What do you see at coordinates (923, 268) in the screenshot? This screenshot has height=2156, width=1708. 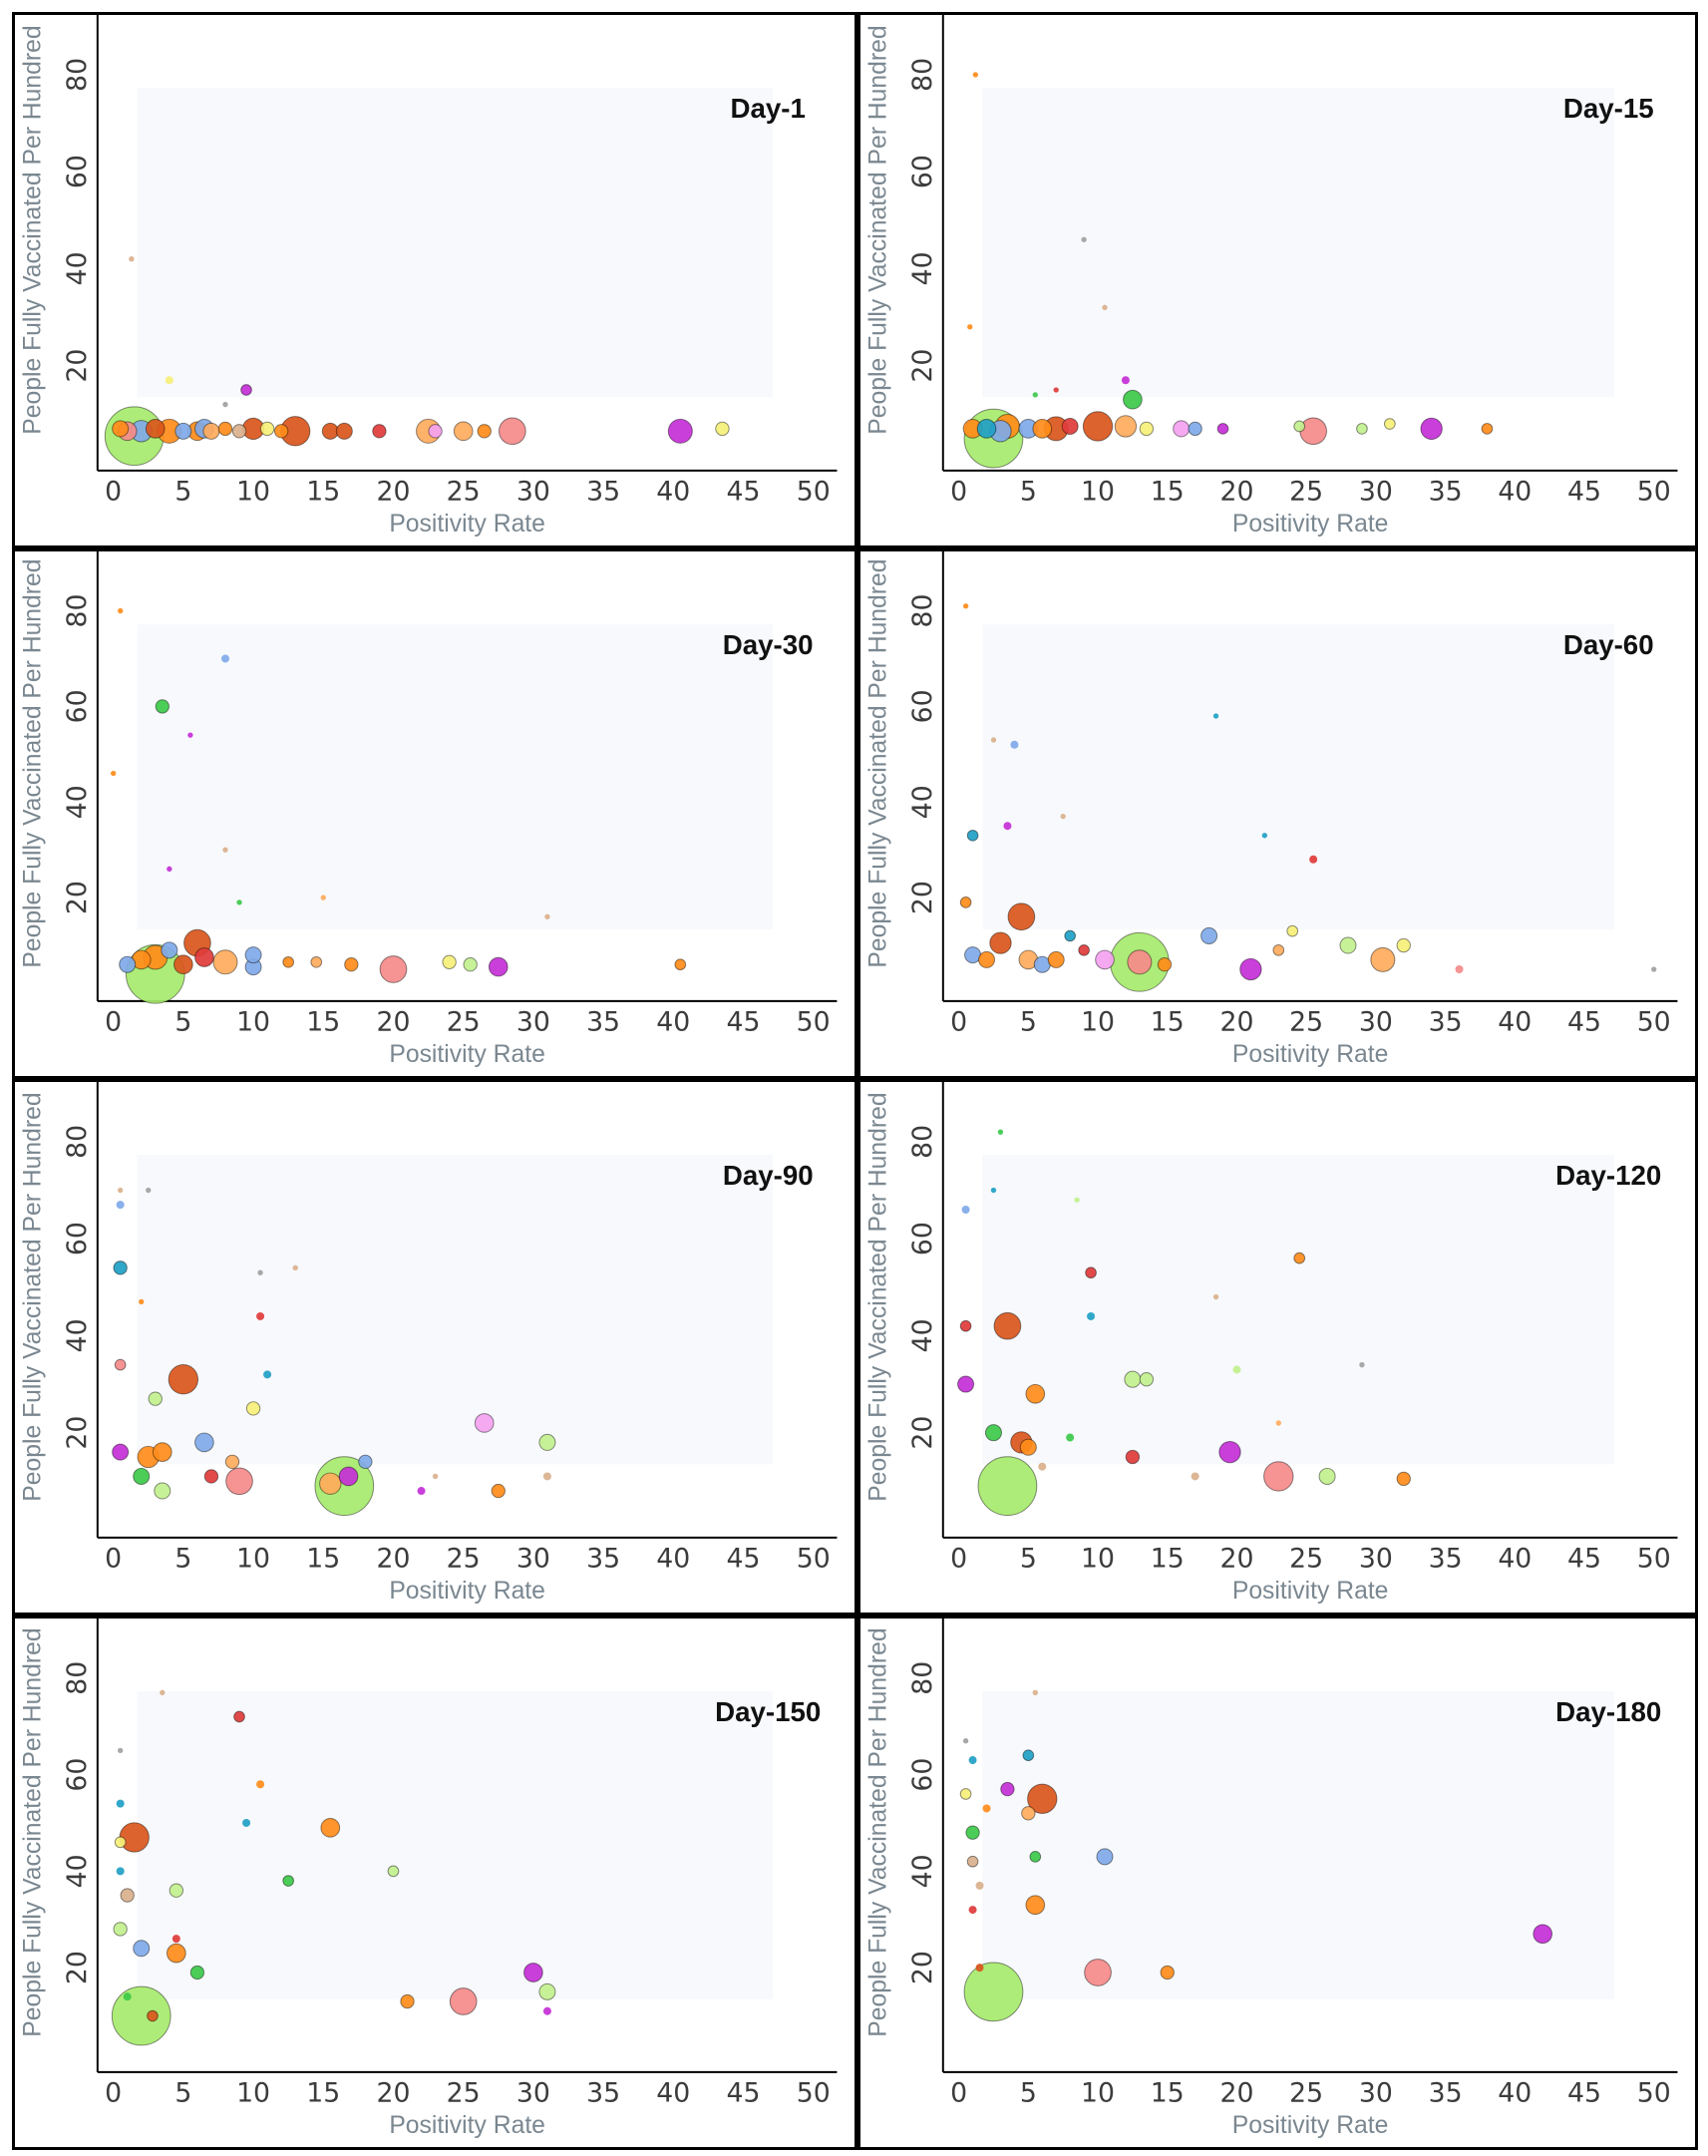 I see `y-tick-label: 40` at bounding box center [923, 268].